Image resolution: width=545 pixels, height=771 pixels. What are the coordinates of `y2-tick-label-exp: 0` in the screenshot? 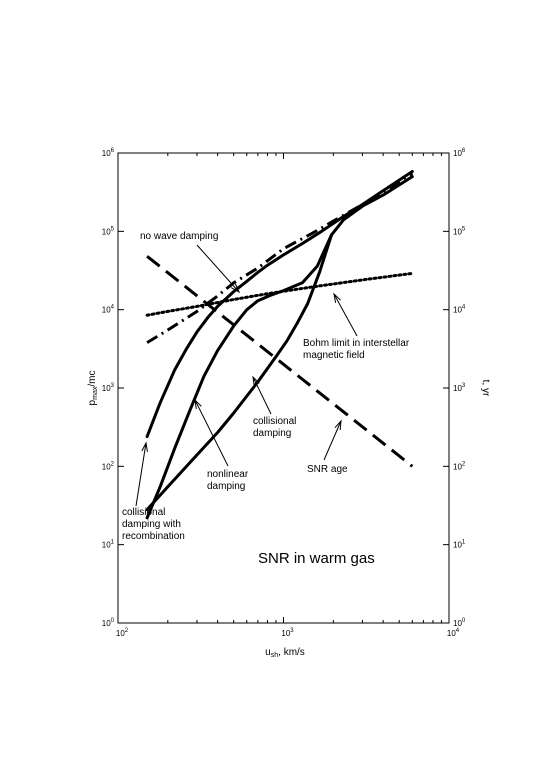 It's located at (464, 621).